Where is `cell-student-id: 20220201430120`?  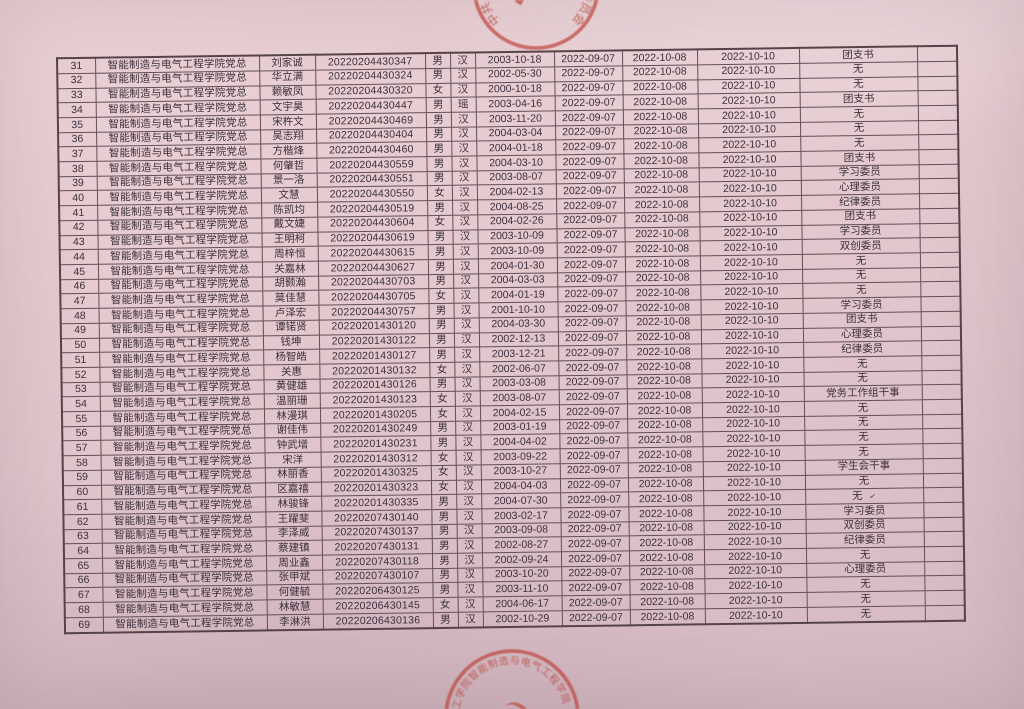
cell-student-id: 20220201430120 is located at coordinates (373, 326).